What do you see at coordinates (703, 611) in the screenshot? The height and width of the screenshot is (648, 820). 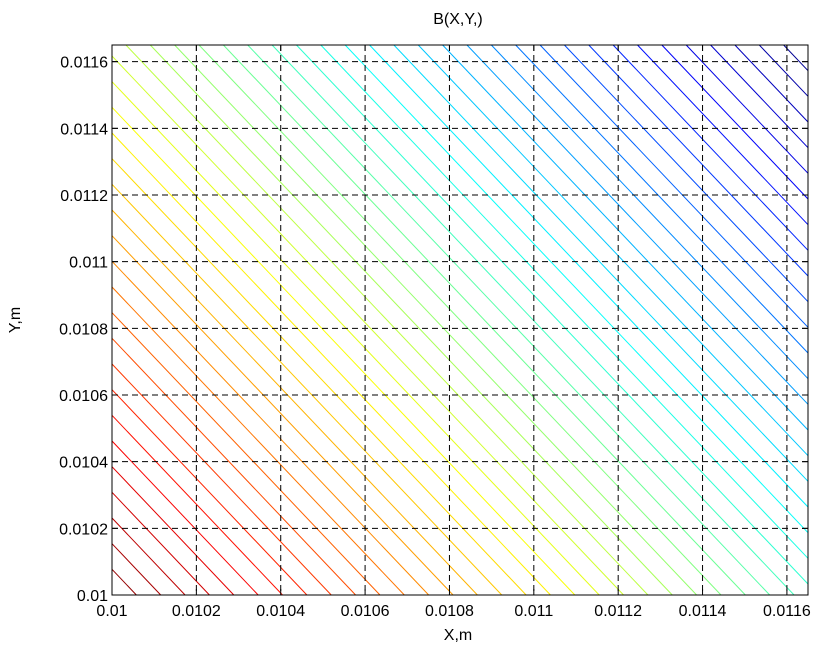 I see `x-tick-label: 0.0114` at bounding box center [703, 611].